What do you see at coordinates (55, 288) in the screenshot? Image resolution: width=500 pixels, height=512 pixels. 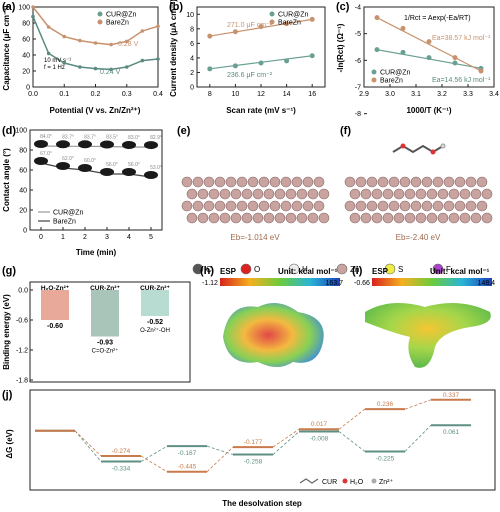 I see `bar-header: H₂O-Zn²⁺` at bounding box center [55, 288].